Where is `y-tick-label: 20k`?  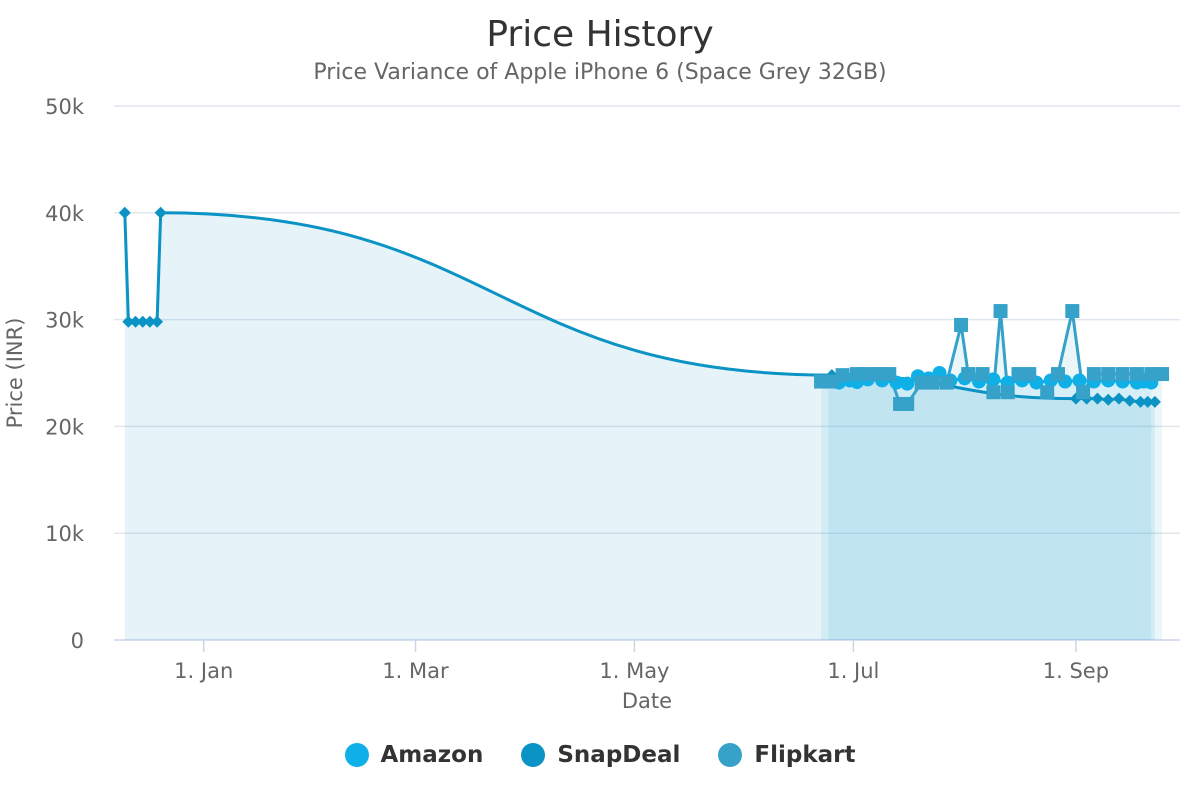 y-tick-label: 20k is located at coordinates (65, 427).